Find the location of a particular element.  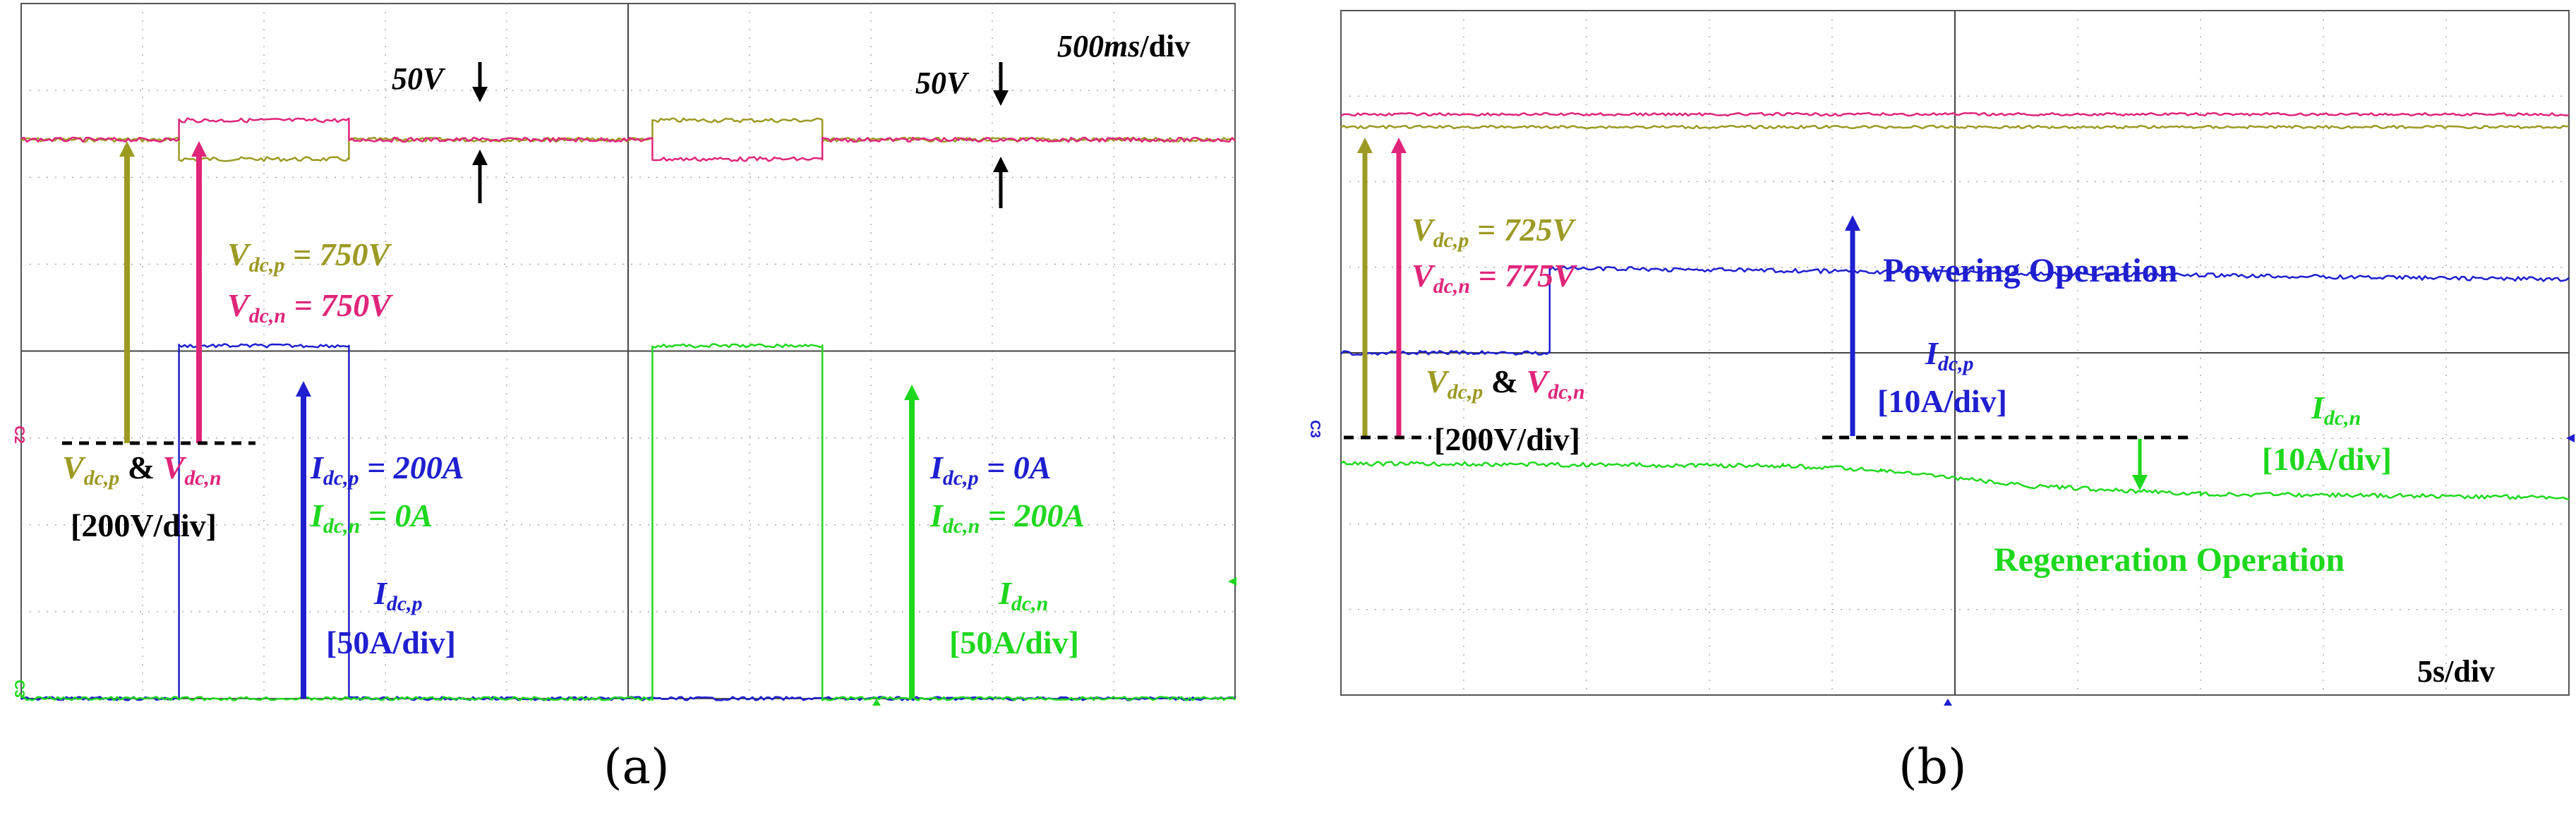

trigger-marker-a is located at coordinates (876, 702).